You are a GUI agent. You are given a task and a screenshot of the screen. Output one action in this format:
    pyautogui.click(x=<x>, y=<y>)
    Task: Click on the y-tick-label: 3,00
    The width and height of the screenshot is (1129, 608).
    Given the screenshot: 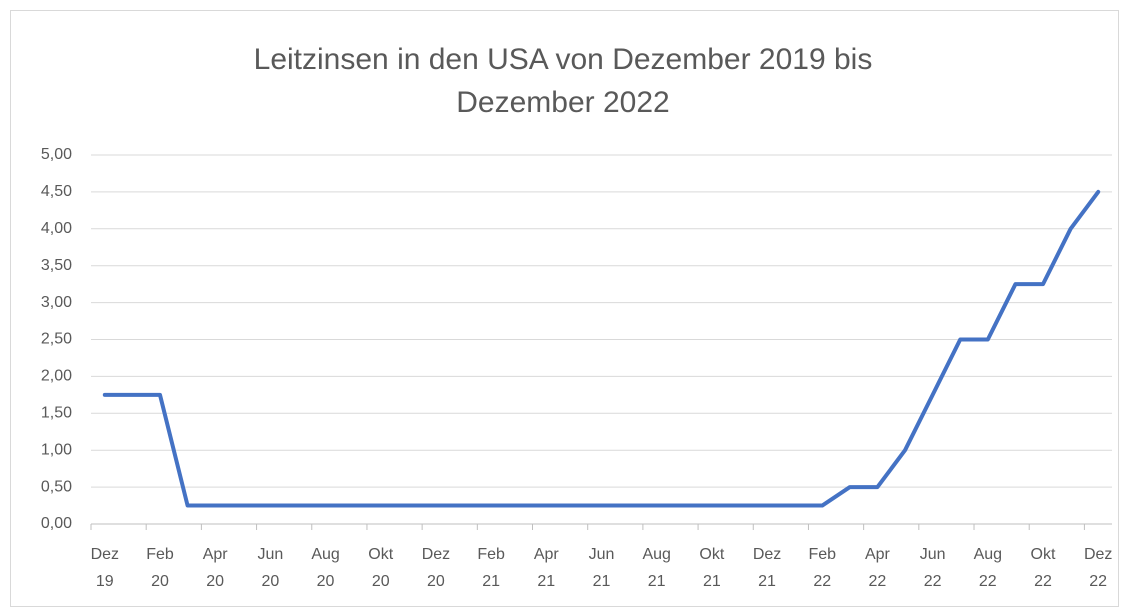 What is the action you would take?
    pyautogui.click(x=56, y=302)
    